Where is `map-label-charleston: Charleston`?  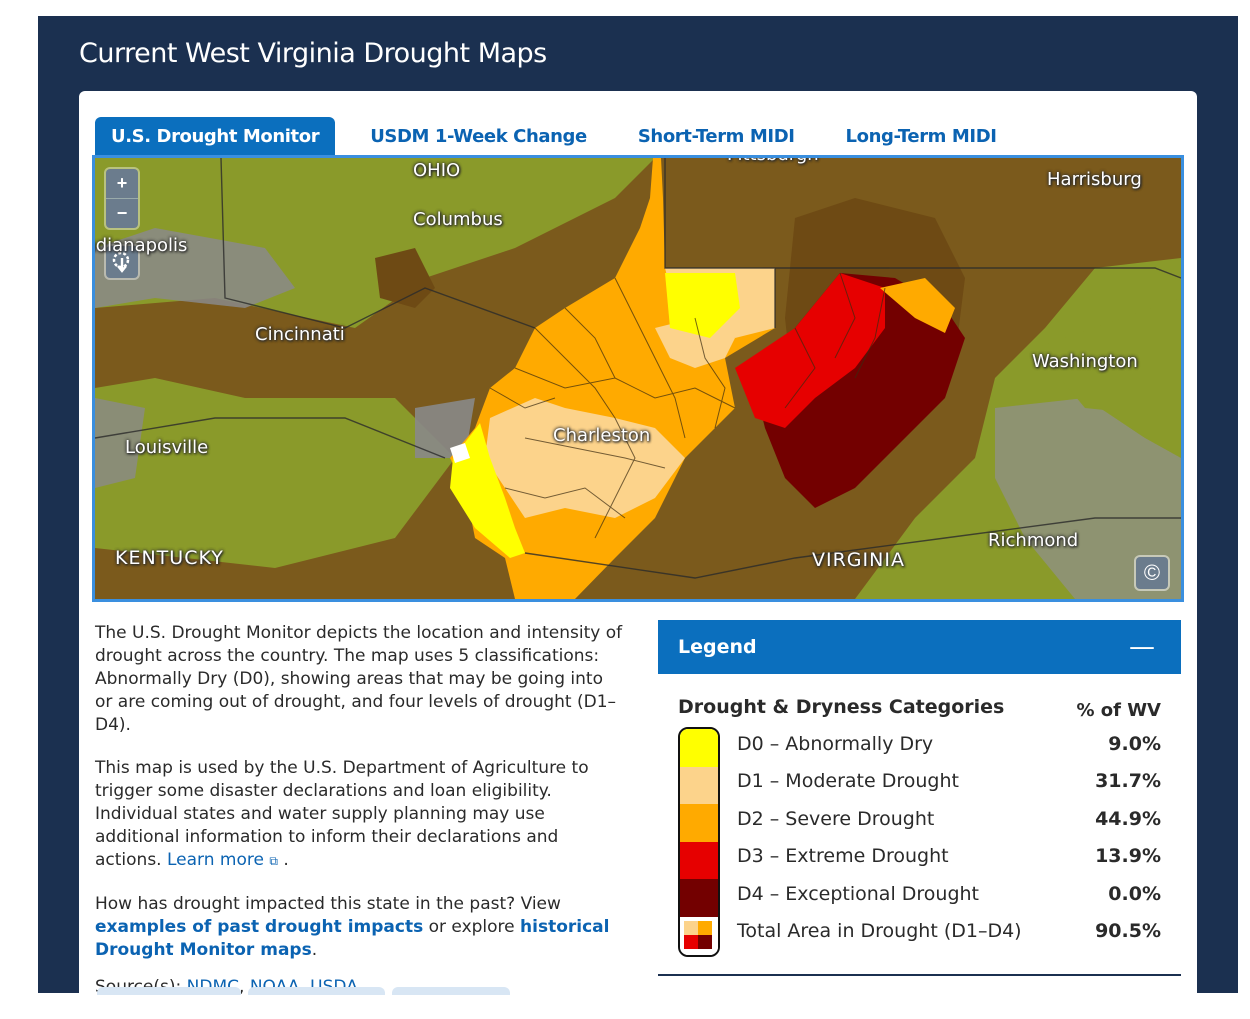
map-label-charleston: Charleston is located at coordinates (602, 435).